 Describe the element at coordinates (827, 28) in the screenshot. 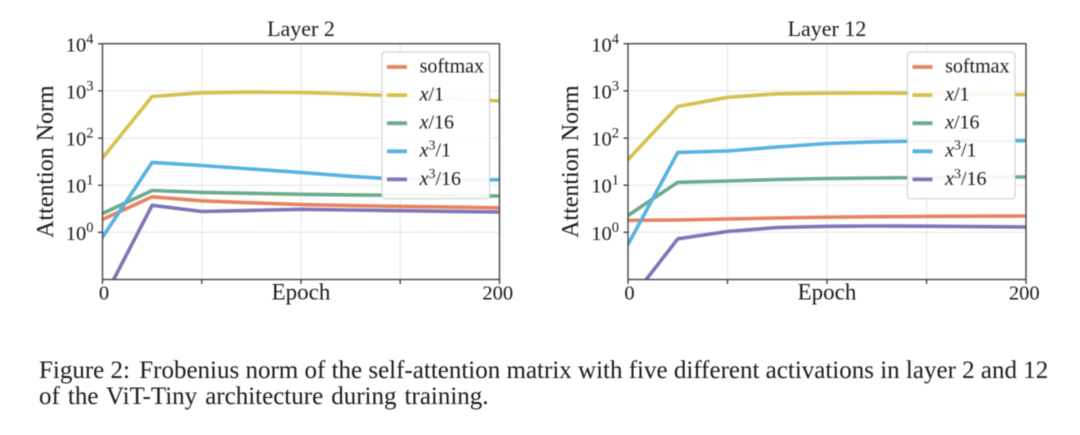

I see `svg-text: Layer 12` at that location.